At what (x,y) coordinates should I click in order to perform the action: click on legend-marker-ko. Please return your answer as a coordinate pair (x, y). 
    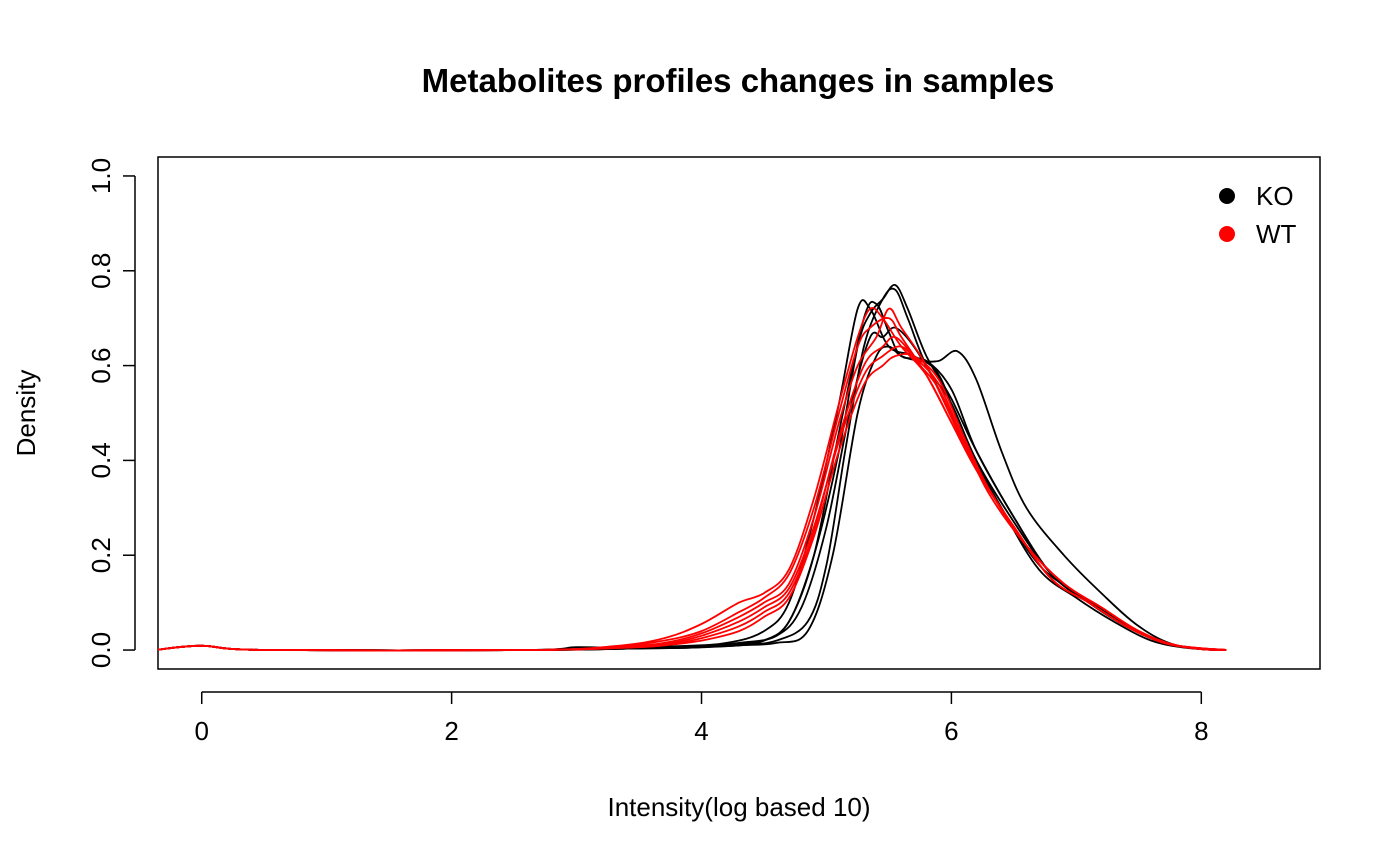
    Looking at the image, I should click on (1227, 196).